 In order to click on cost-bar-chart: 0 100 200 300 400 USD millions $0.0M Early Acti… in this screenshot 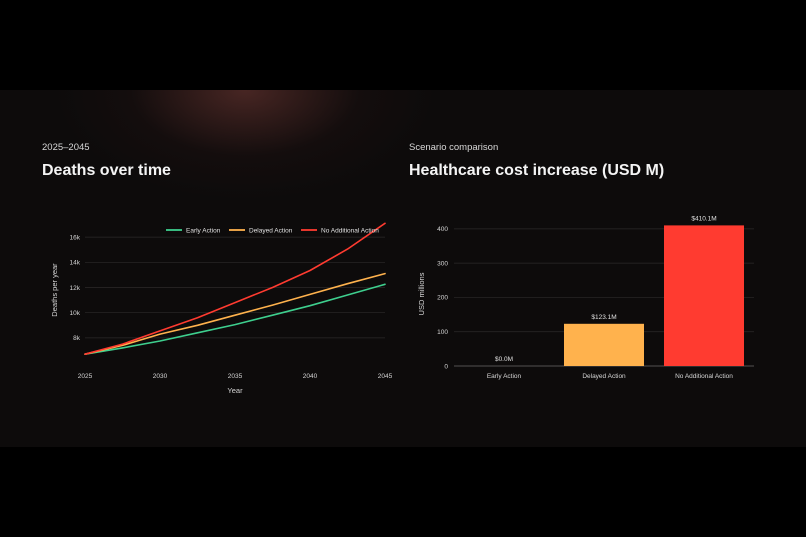, I will do `click(585, 297)`.